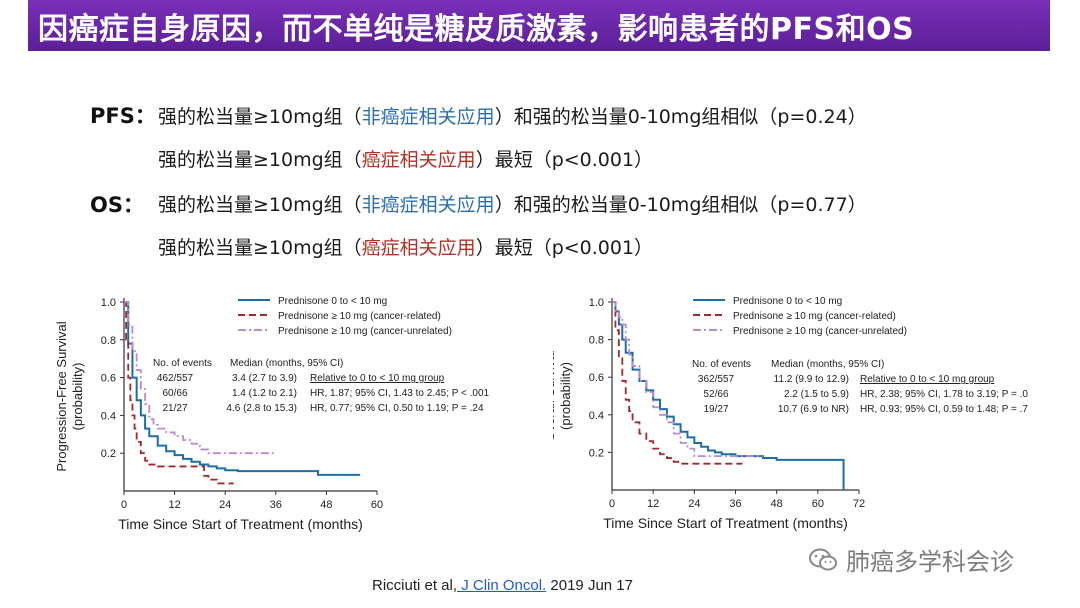 The width and height of the screenshot is (1080, 608). What do you see at coordinates (816, 394) in the screenshot?
I see `table-median-2: 2.2 (1.5 to 5.9)` at bounding box center [816, 394].